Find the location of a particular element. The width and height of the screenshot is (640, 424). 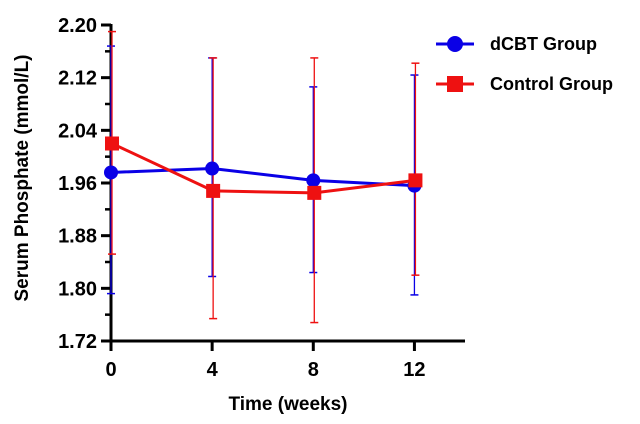

y-axis-title: Serum Phosphate (mmol/L) is located at coordinates (22, 177).